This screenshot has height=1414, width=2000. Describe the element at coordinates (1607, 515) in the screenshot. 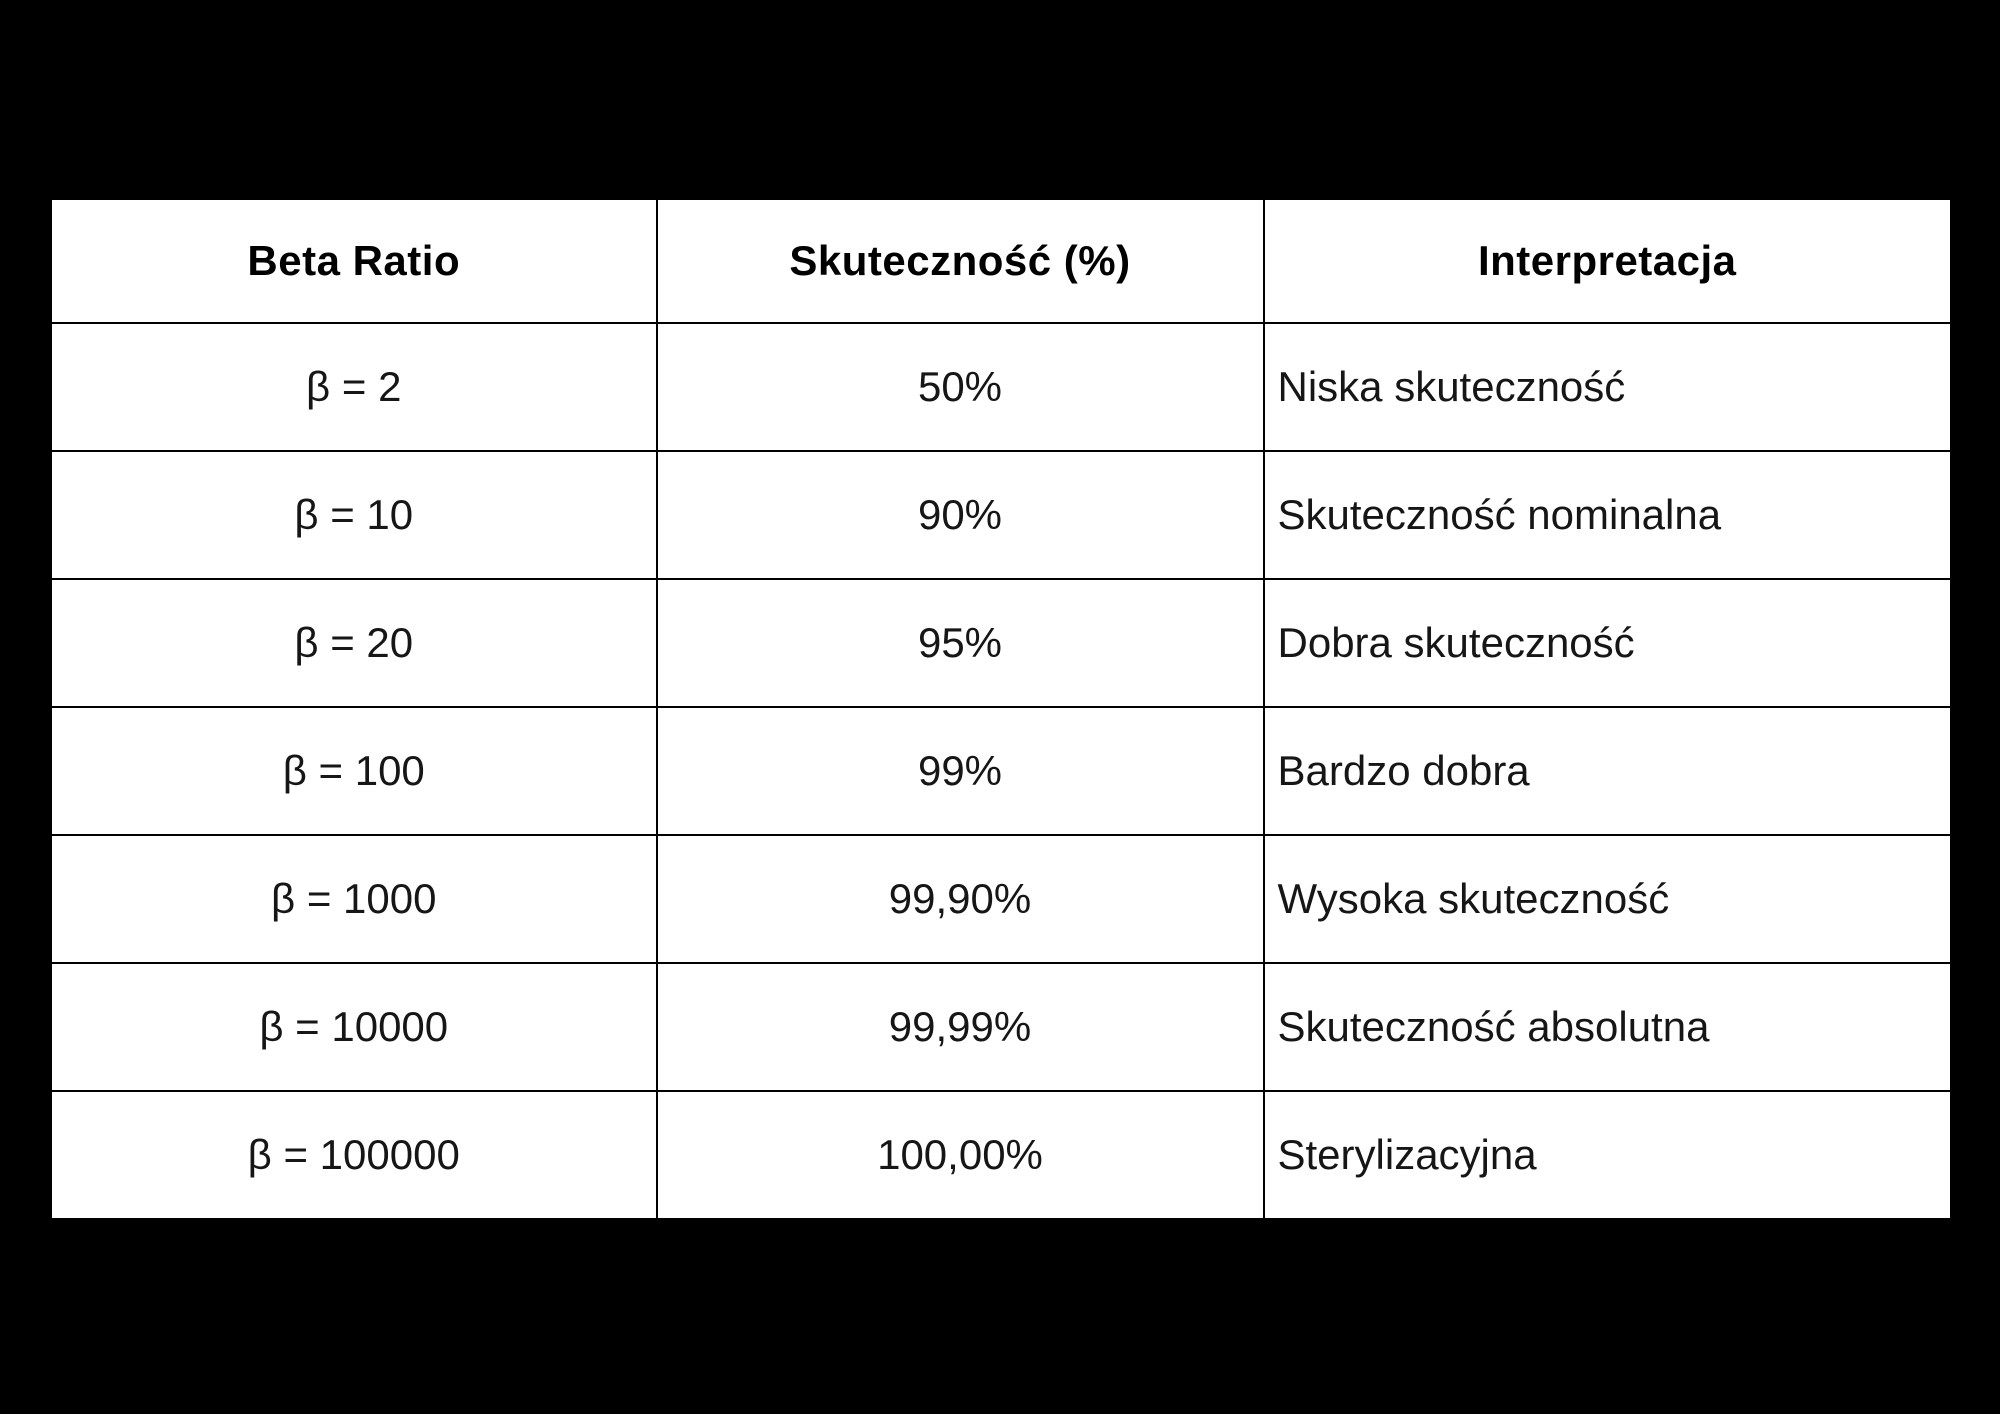

I see `interpretation-cell: Skuteczność nominalna` at that location.